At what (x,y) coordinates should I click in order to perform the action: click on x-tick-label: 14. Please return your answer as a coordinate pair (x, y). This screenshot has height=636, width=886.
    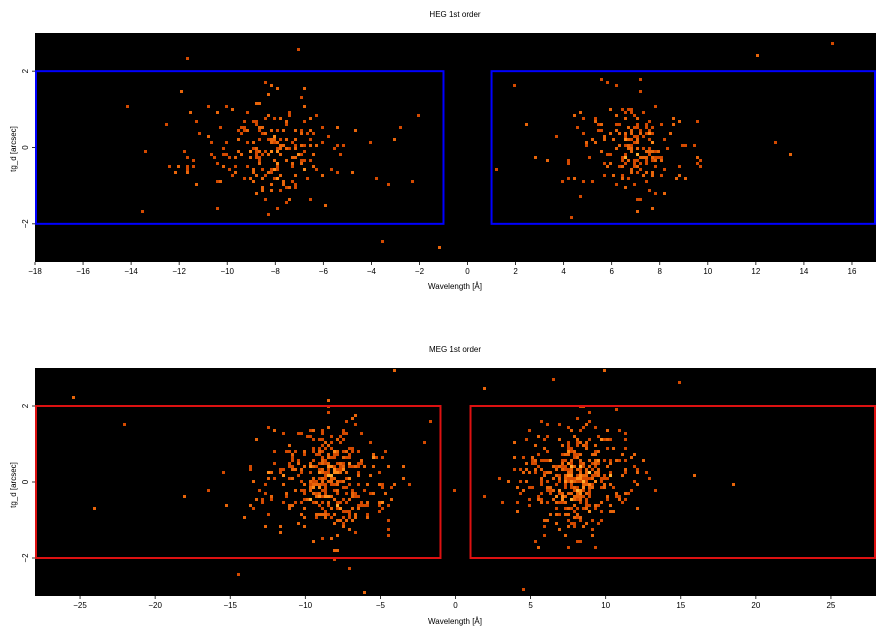
    Looking at the image, I should click on (803, 271).